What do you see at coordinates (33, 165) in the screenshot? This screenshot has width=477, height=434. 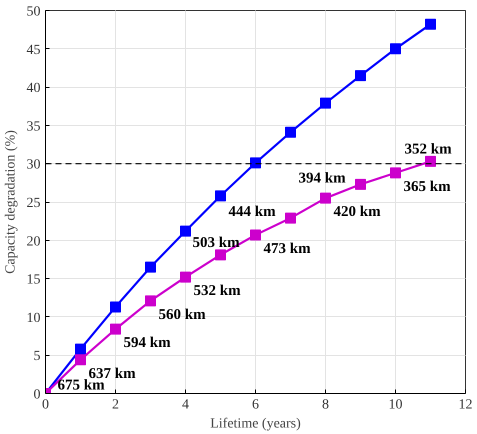 I see `y-tick-label: 30` at bounding box center [33, 165].